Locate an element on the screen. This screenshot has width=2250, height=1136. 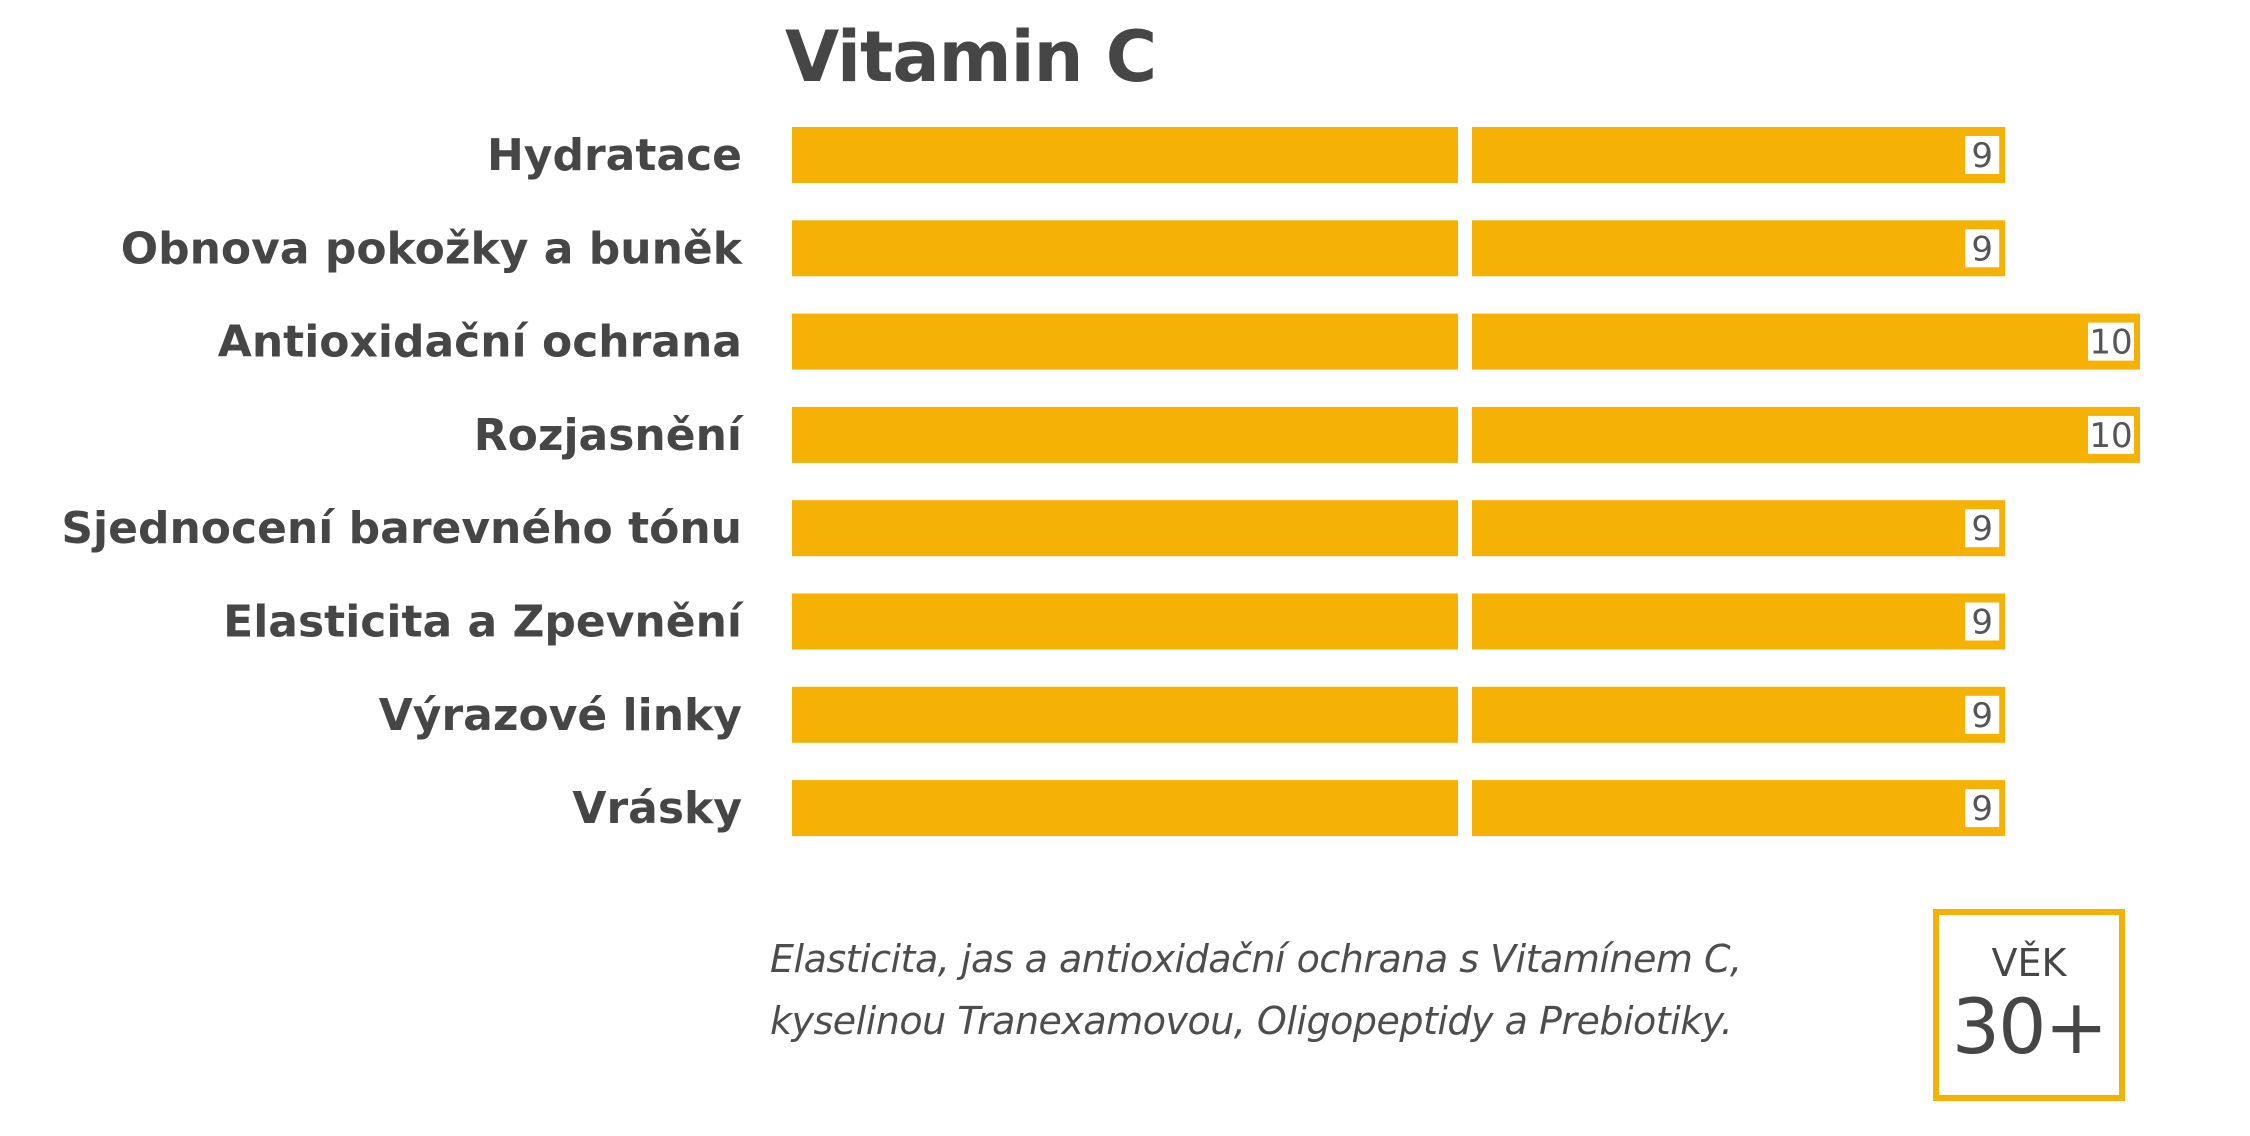
bar-row: Elasticita a Zpevnění 9 is located at coordinates (1114, 621).